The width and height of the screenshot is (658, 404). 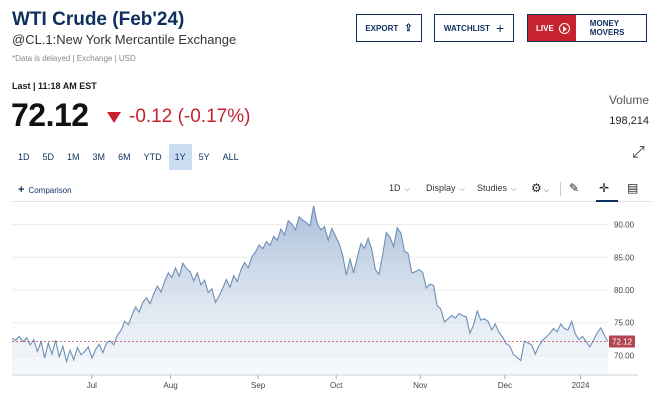 I want to click on watchlist-label: WATCHLIST, so click(x=466, y=28).